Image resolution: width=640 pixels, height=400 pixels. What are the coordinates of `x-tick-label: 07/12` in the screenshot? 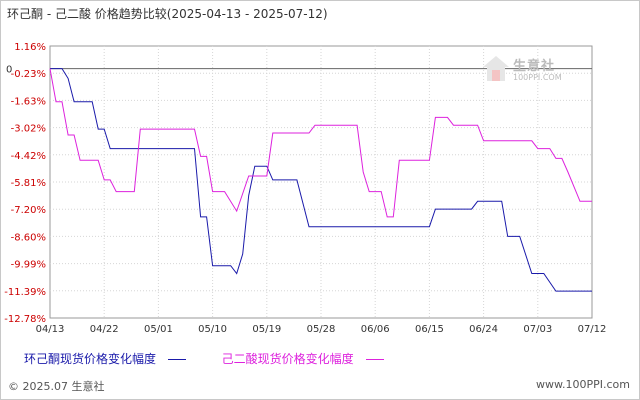 It's located at (592, 329).